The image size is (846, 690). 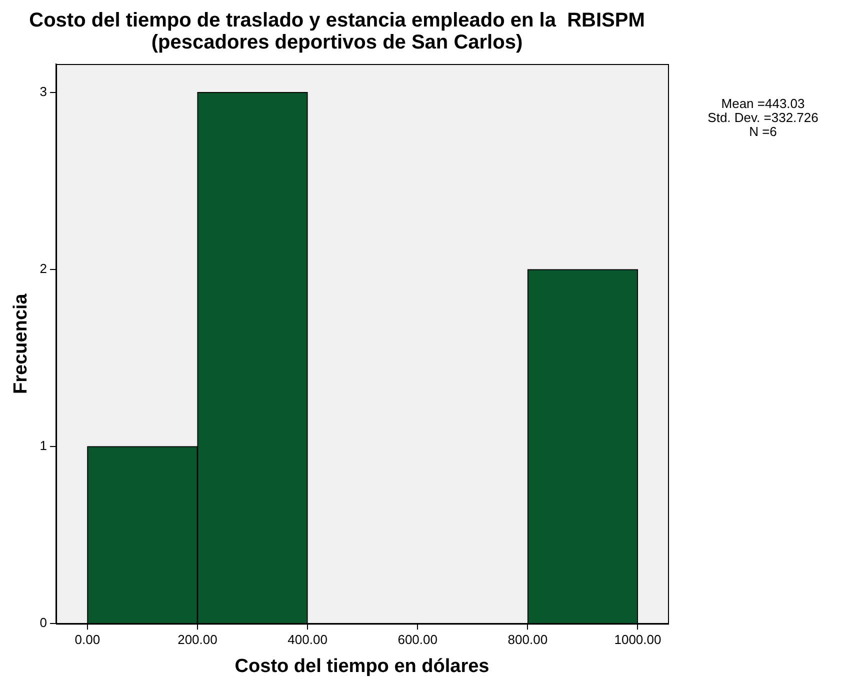 What do you see at coordinates (44, 622) in the screenshot?
I see `y-tick-label: 0` at bounding box center [44, 622].